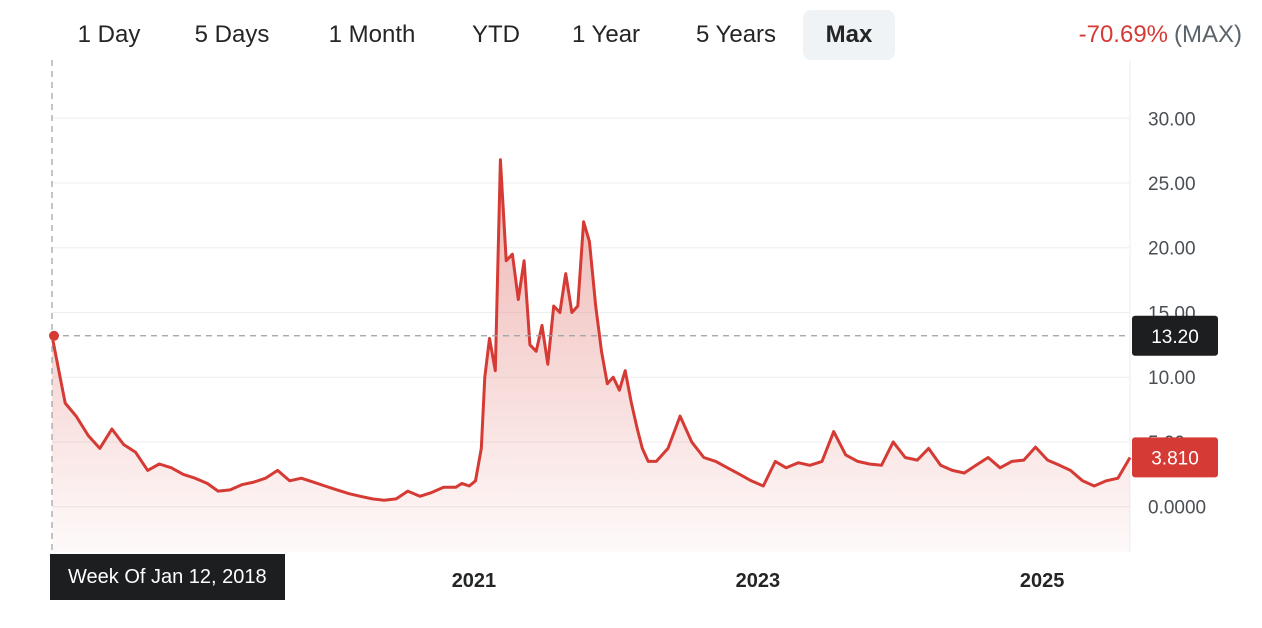  What do you see at coordinates (167, 577) in the screenshot?
I see `crosshair-date-label: Week Of Jan 12, 2018` at bounding box center [167, 577].